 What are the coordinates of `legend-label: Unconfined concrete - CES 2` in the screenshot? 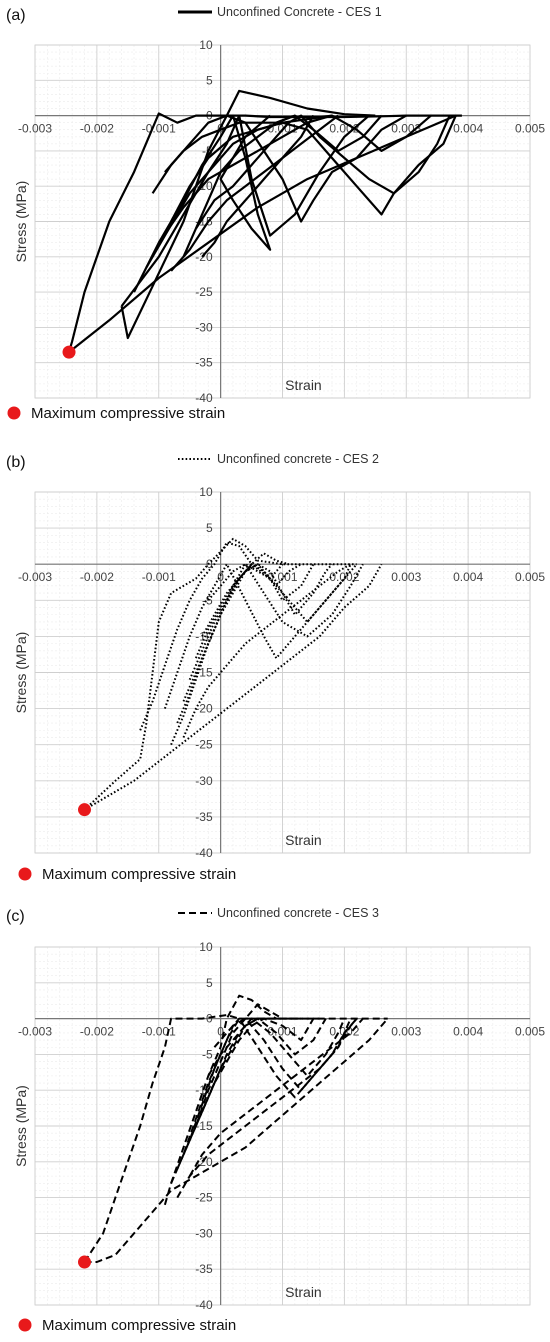 It's located at (298, 459).